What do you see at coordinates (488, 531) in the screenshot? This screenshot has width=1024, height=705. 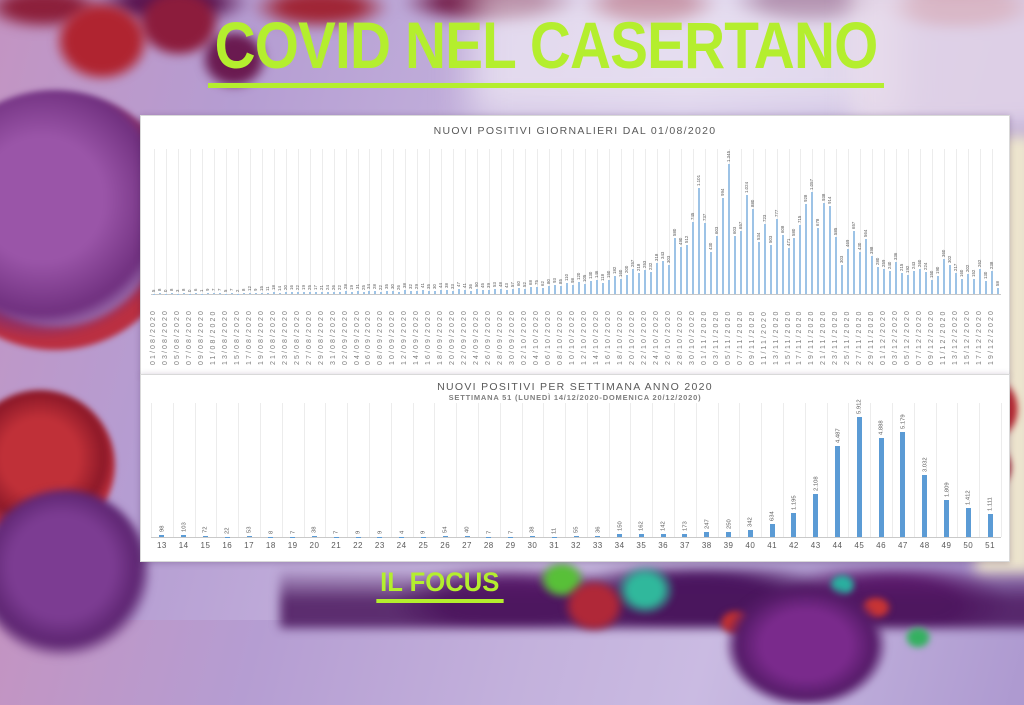 I see `bar-value-label: 7` at bounding box center [488, 531].